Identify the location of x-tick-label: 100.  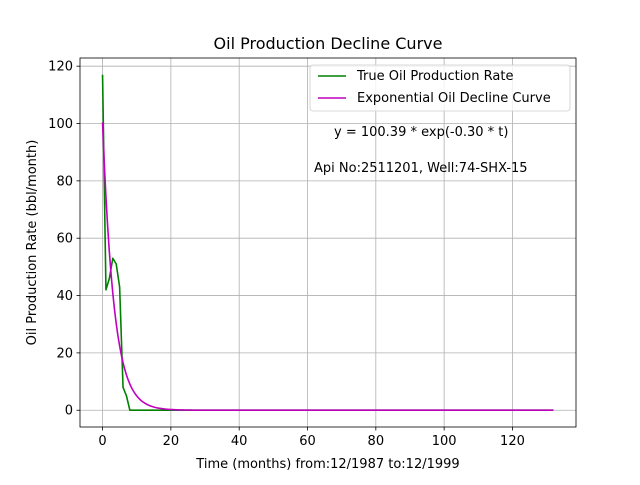
(444, 441).